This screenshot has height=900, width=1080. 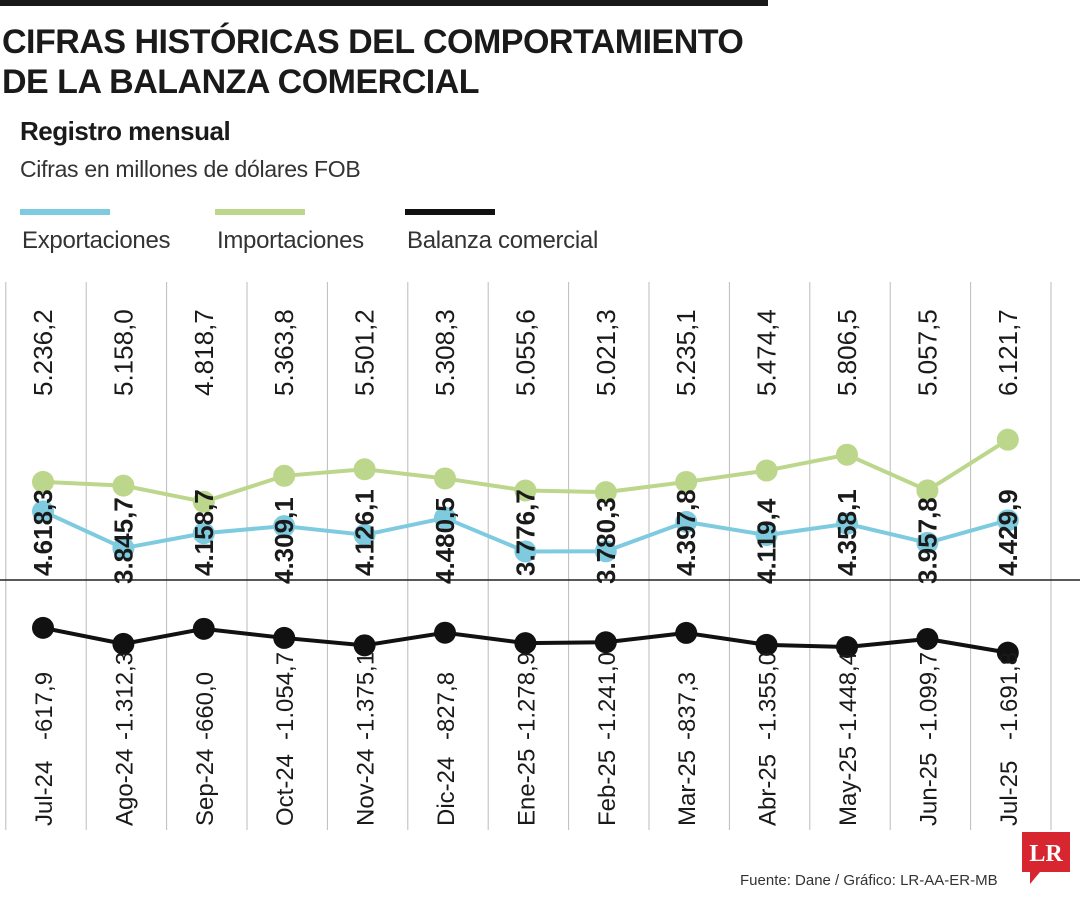 What do you see at coordinates (124, 696) in the screenshot?
I see `balanza-data-label: -1.312,3` at bounding box center [124, 696].